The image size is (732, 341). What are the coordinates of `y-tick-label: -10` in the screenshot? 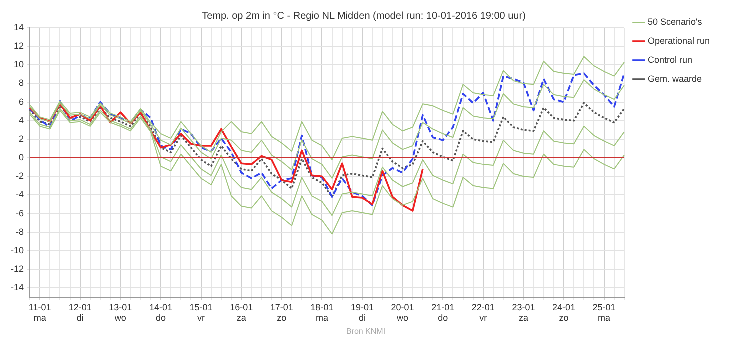 It's located at (17, 250).